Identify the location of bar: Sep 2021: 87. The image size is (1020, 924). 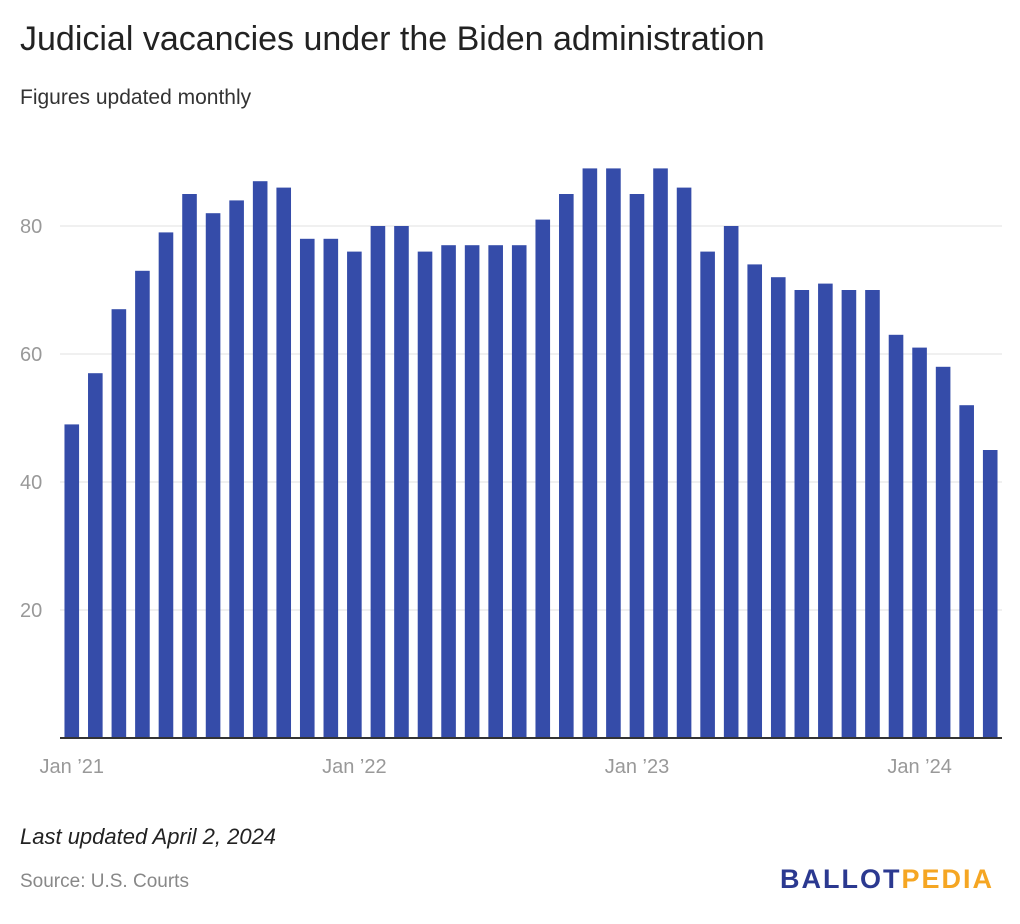
(260, 459).